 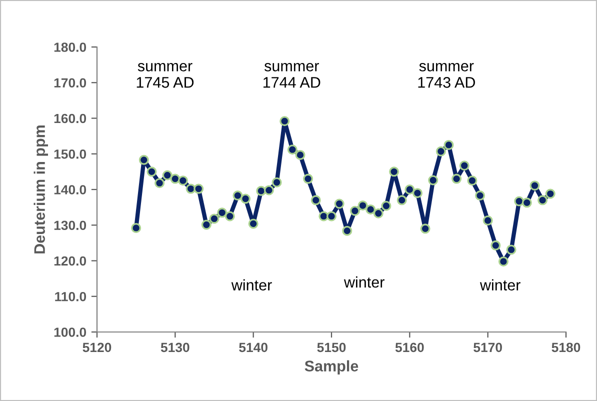 What do you see at coordinates (70, 332) in the screenshot?
I see `y-tick-label: 100.0` at bounding box center [70, 332].